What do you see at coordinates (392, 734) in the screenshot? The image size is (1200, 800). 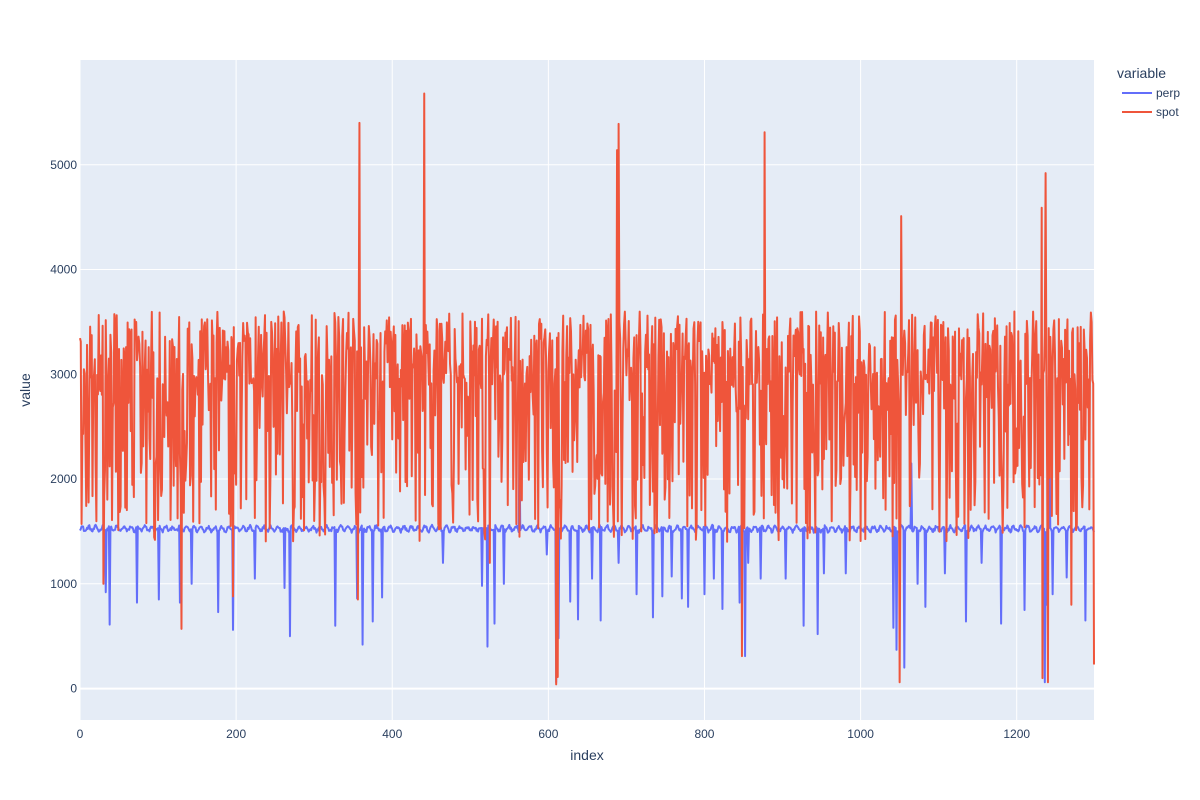 I see `x-tick-label: 400` at bounding box center [392, 734].